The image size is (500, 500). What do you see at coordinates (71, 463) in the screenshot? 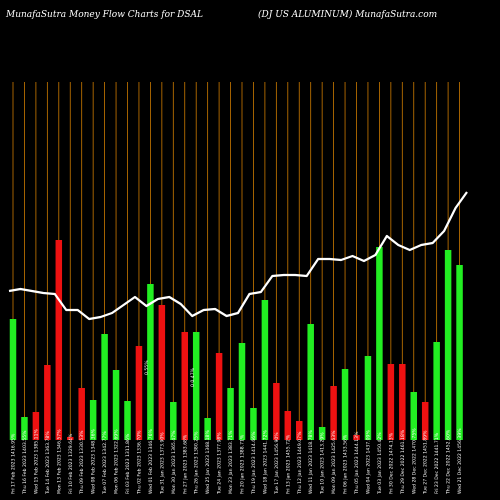
I see `x-tick-label: Fri 10 Feb 2023 1329.64%` at bounding box center [71, 463].